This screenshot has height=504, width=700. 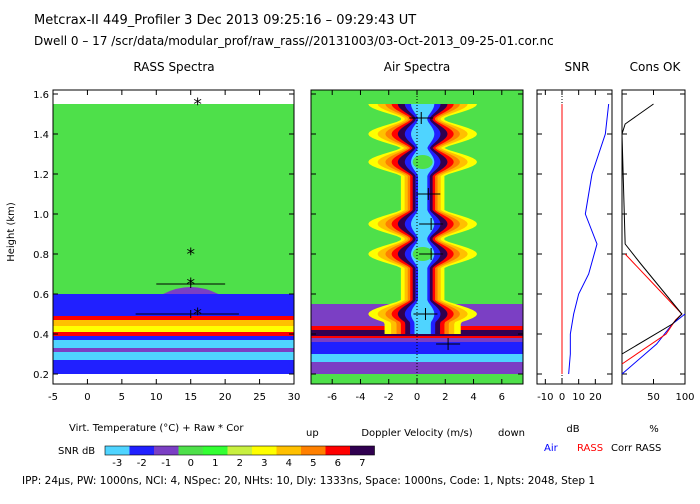 I want to click on colorbar-tick-label: -1, so click(x=166, y=463).